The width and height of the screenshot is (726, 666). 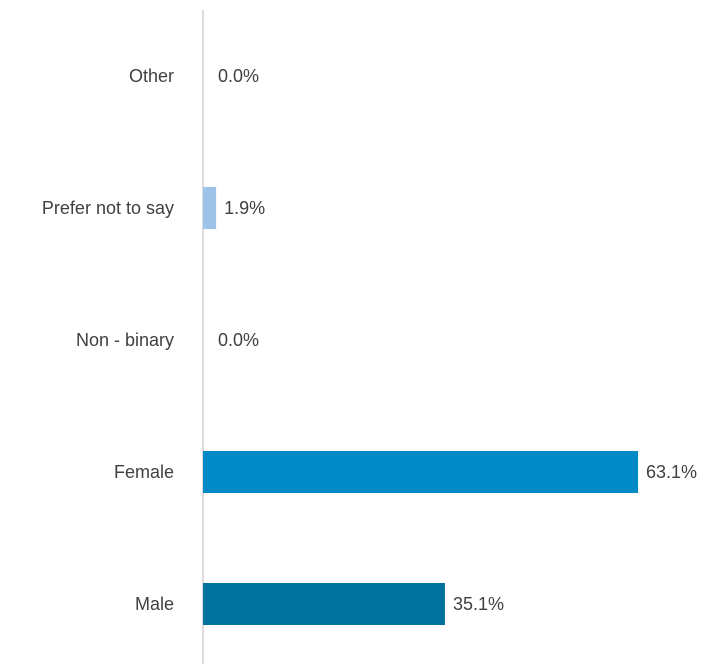 What do you see at coordinates (244, 208) in the screenshot?
I see `data-label: 1.9%` at bounding box center [244, 208].